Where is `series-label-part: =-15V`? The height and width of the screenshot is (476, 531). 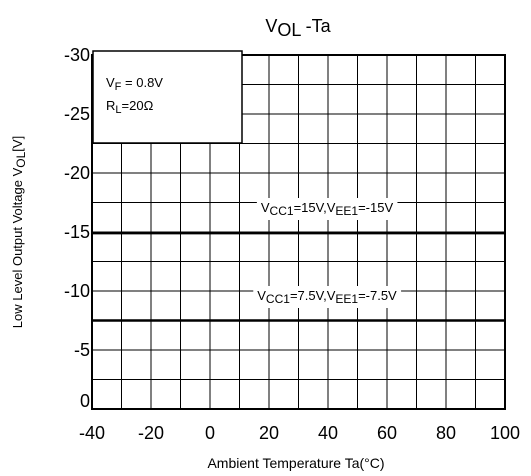 series-label-part: =-15V is located at coordinates (375, 207).